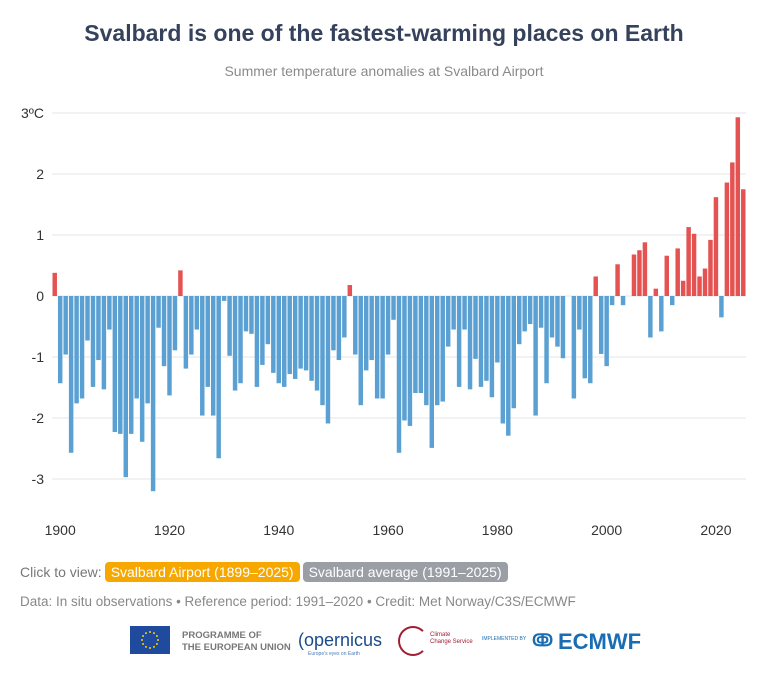 Image resolution: width=768 pixels, height=681 pixels. What do you see at coordinates (710, 267) in the screenshot?
I see `bar-2019` at bounding box center [710, 267].